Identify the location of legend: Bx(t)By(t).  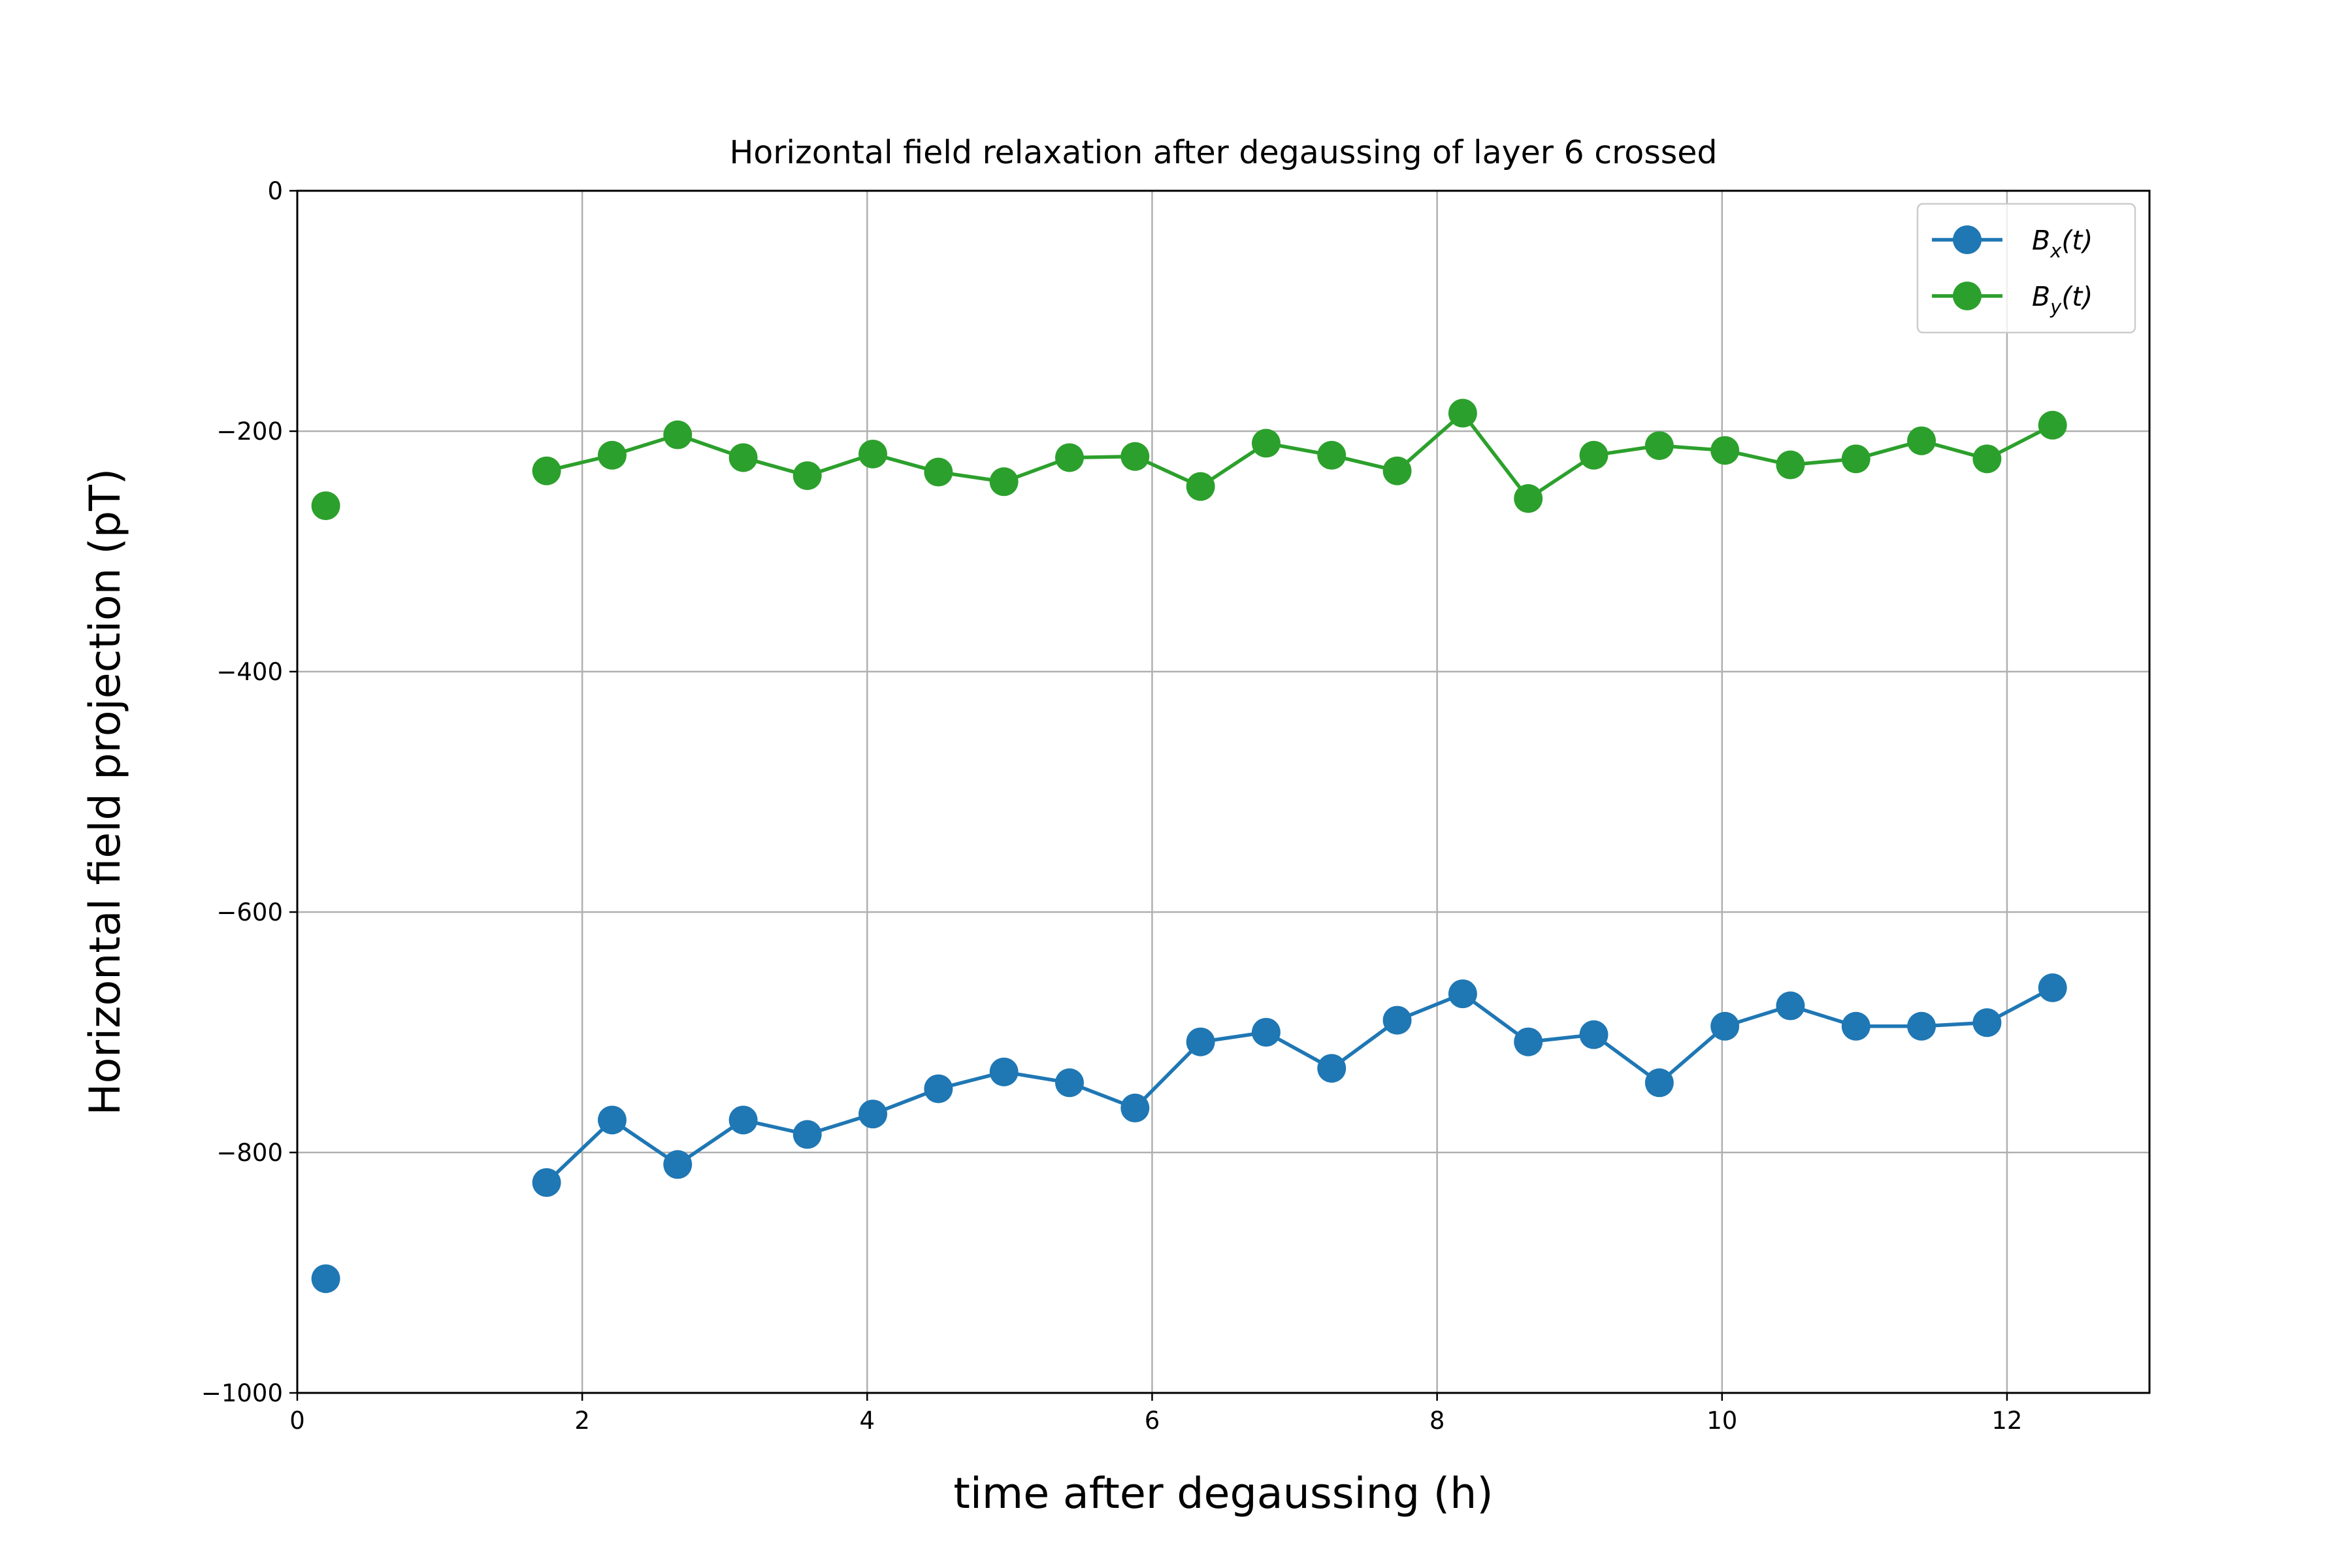
(2026, 268).